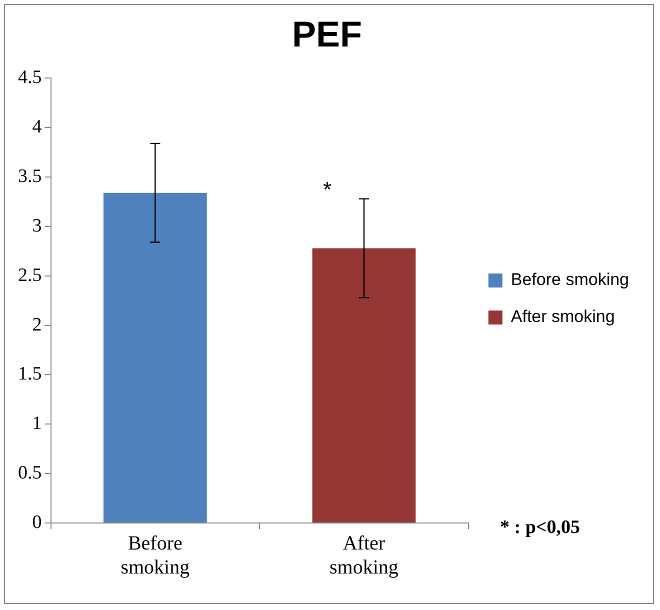 This screenshot has width=660, height=610. I want to click on y-tick-label: 0.5, so click(30, 473).